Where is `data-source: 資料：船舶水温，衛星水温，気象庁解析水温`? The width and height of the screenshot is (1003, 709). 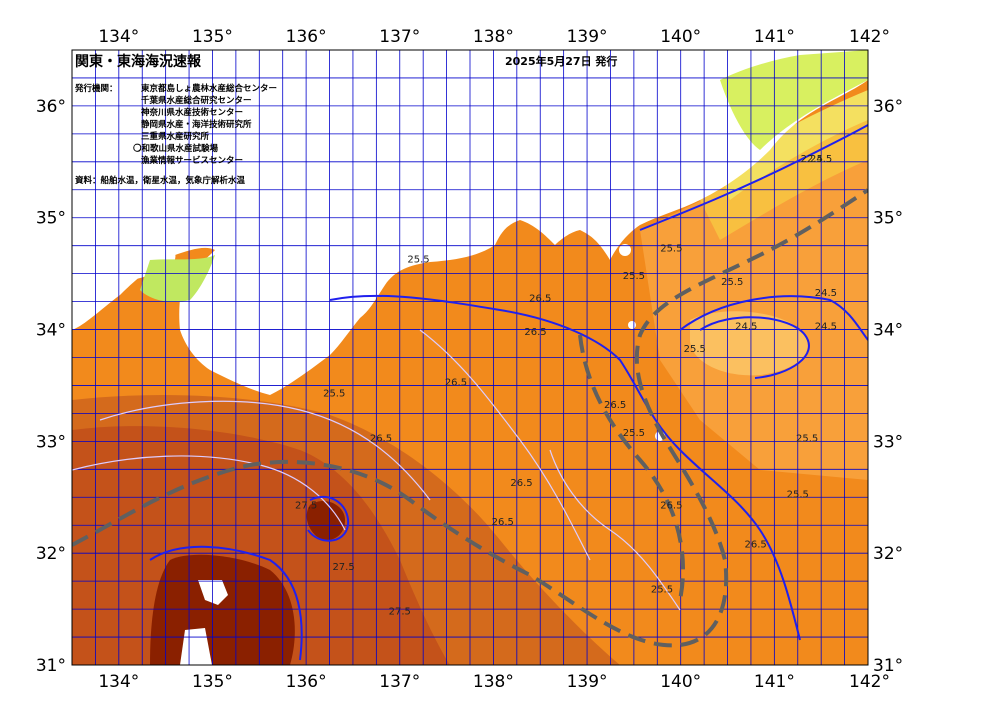
data-source: 資料：船舶水温，衛星水温，気象庁解析水温 is located at coordinates (160, 180).